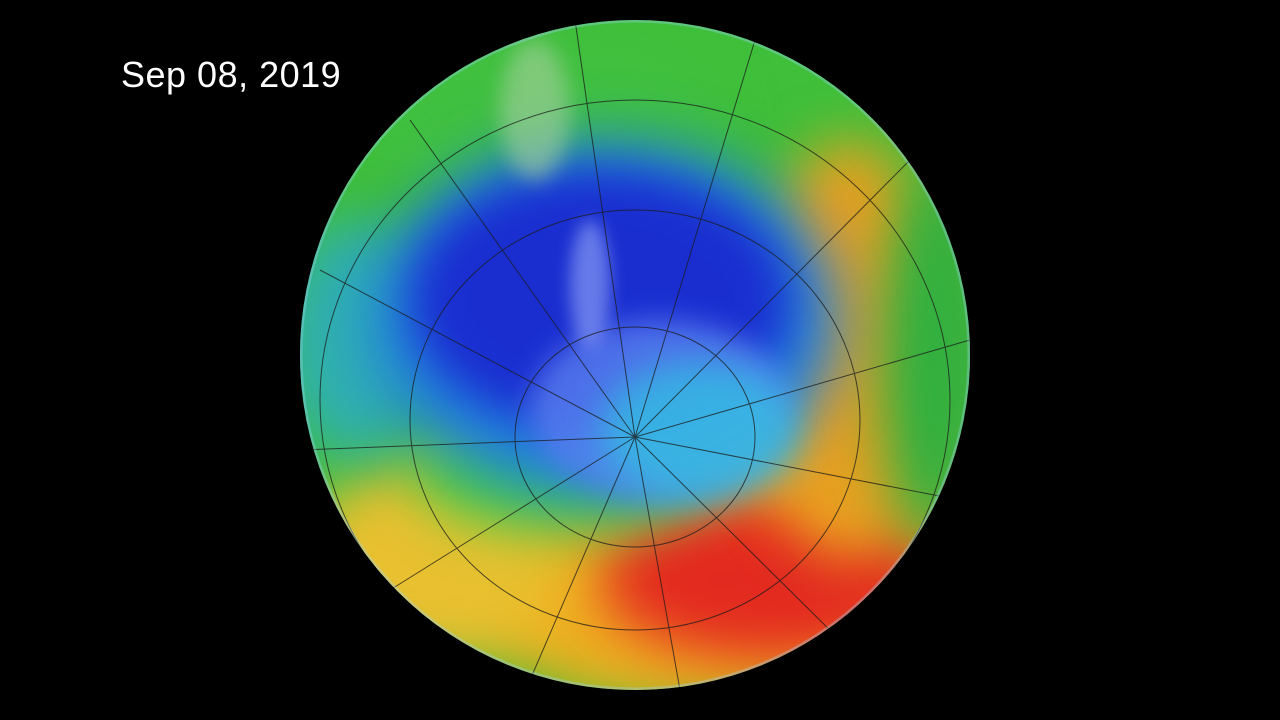 The height and width of the screenshot is (720, 1280). Describe the element at coordinates (231, 74) in the screenshot. I see `date-label: Sep 08, 2019` at that location.